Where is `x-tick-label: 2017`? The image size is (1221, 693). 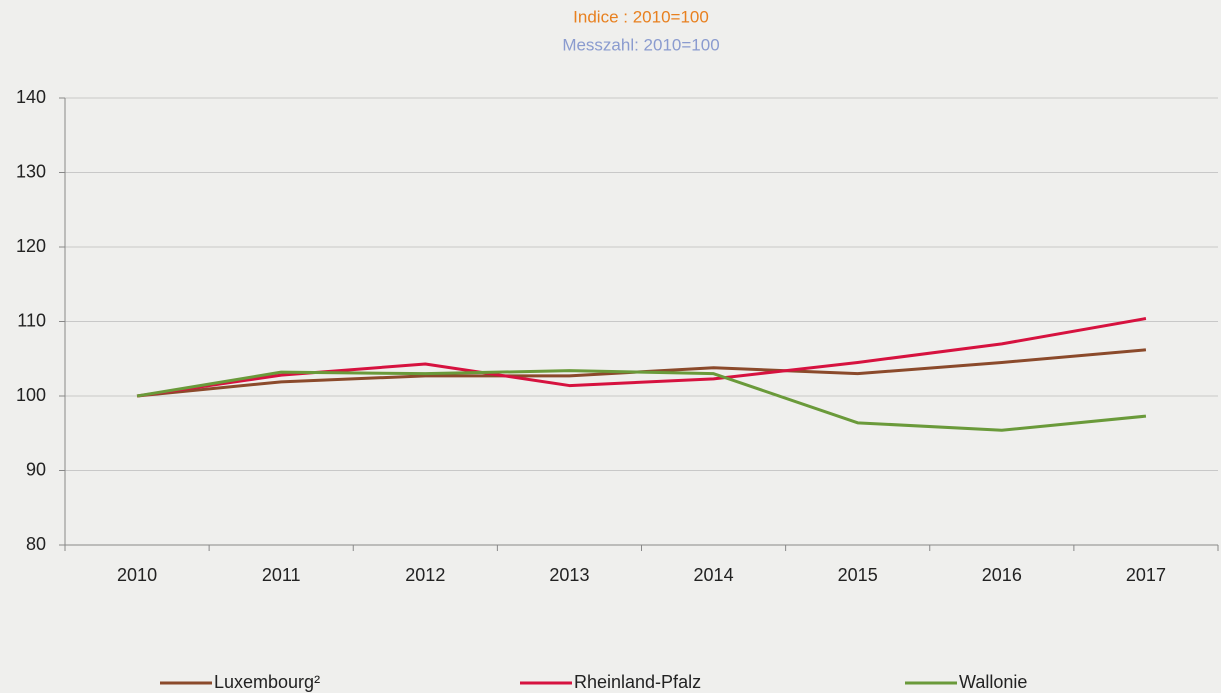 x-tick-label: 2017 is located at coordinates (1146, 575).